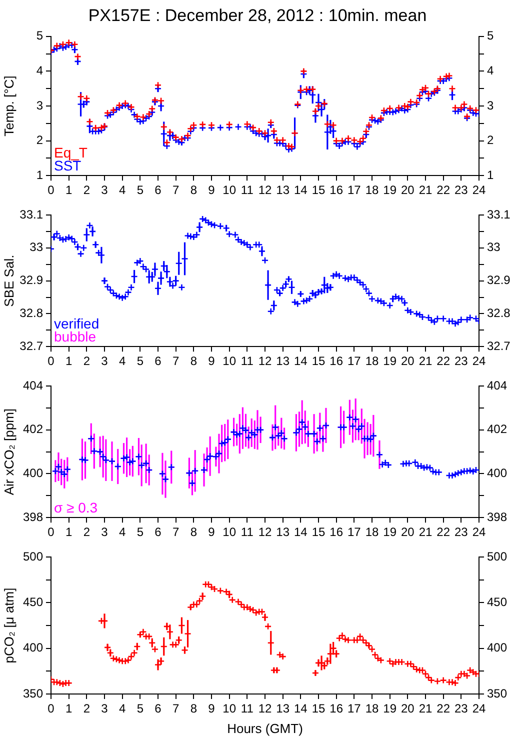 The width and height of the screenshot is (515, 739). Describe the element at coordinates (490, 175) in the screenshot. I see `y2-tick-label: 1` at that location.